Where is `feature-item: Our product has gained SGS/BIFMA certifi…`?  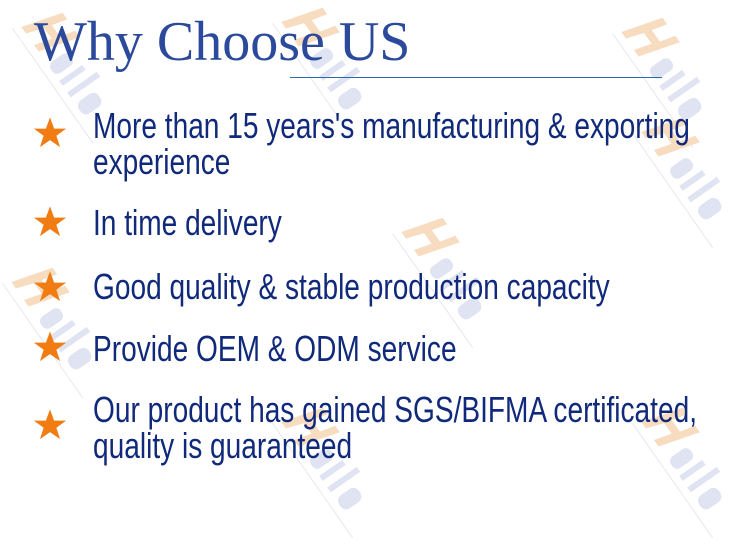 feature-item: Our product has gained SGS/BIFMA certifi… is located at coordinates (395, 427).